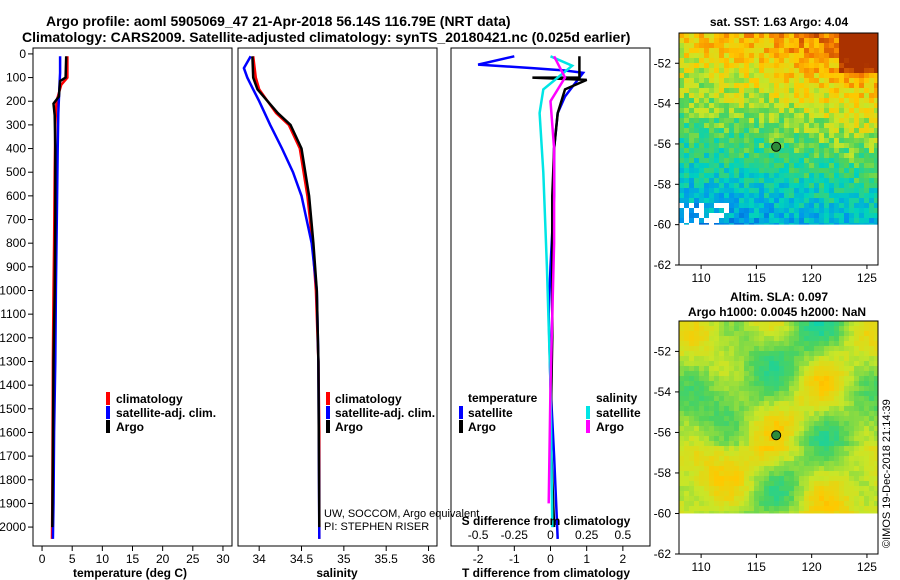 The width and height of the screenshot is (900, 580). I want to click on x-tick-label: 5, so click(72, 559).